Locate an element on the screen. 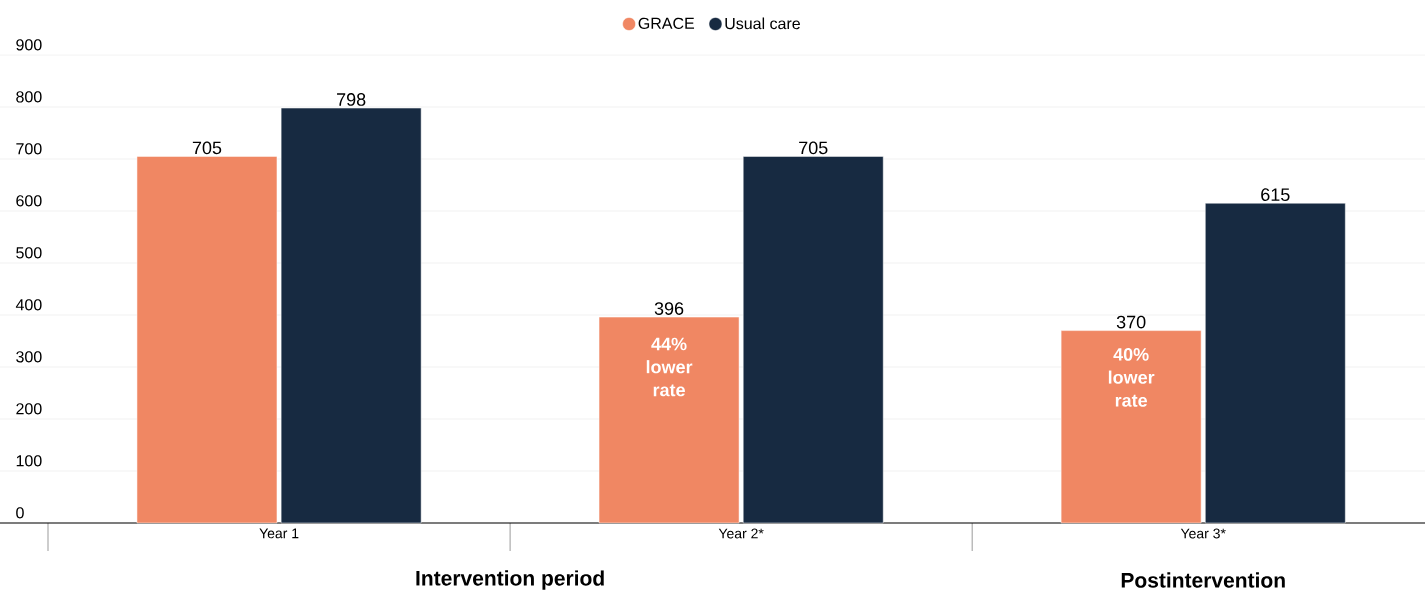 The image size is (1425, 590). annotation: 44% lower rate is located at coordinates (669, 367).